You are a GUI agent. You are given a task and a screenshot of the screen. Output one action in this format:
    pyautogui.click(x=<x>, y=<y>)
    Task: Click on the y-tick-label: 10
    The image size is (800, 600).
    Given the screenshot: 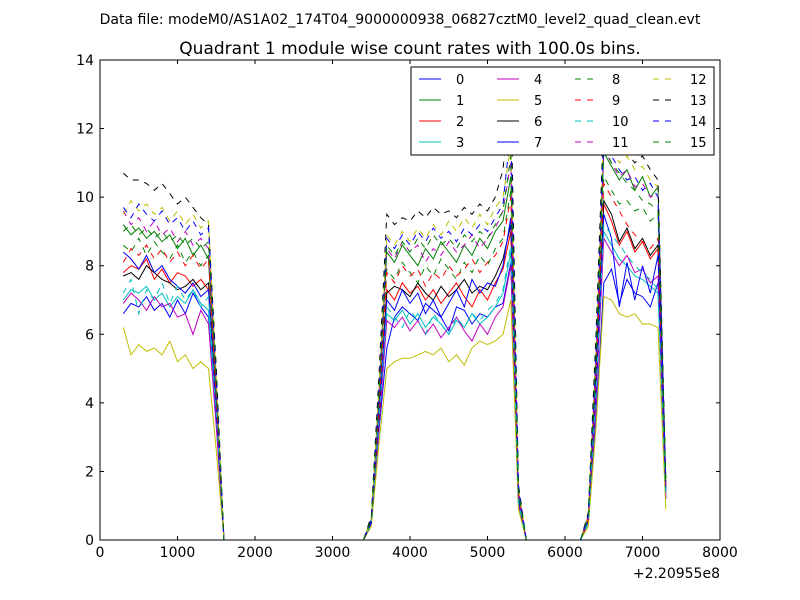 What is the action you would take?
    pyautogui.click(x=85, y=198)
    